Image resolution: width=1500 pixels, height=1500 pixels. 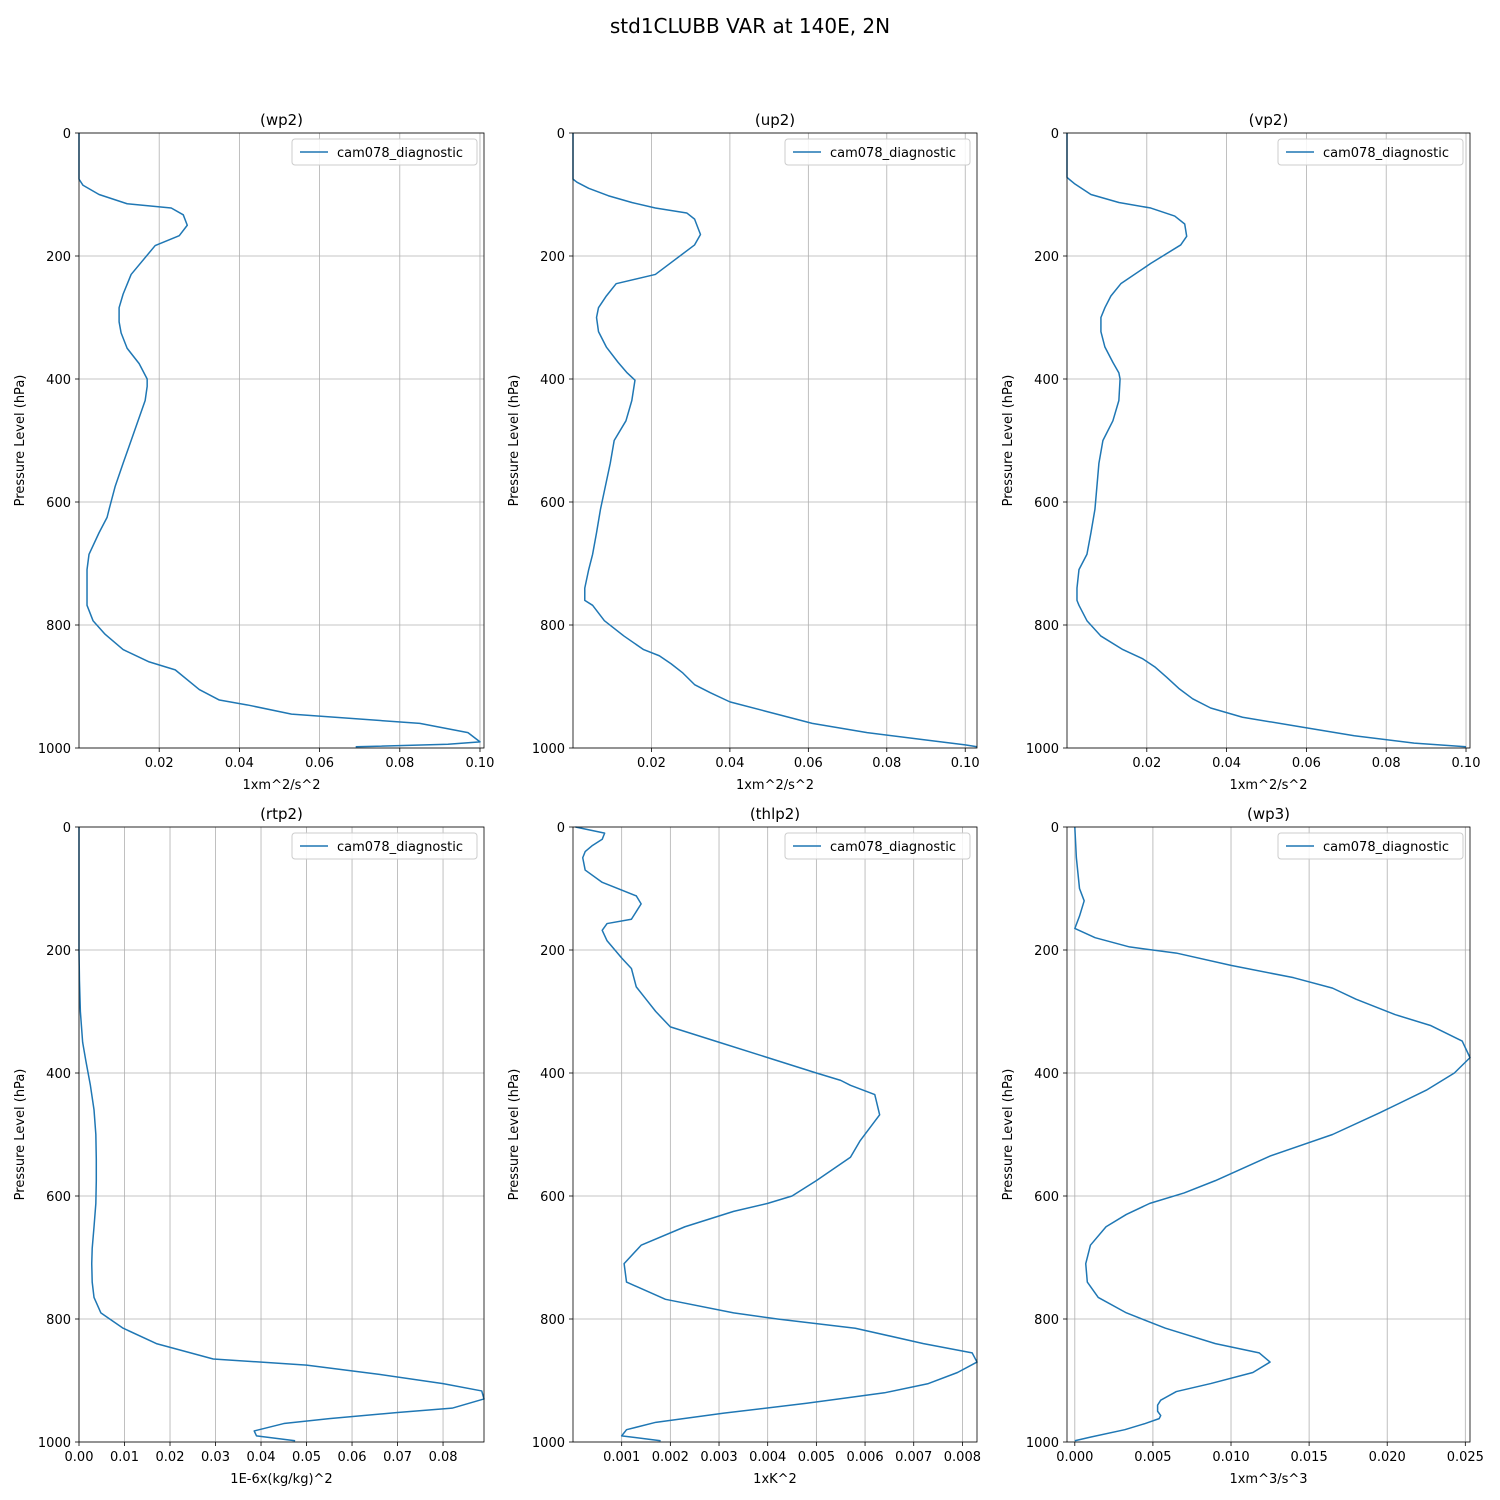 I want to click on x-axis-label: 1xK^2, so click(x=775, y=1479).